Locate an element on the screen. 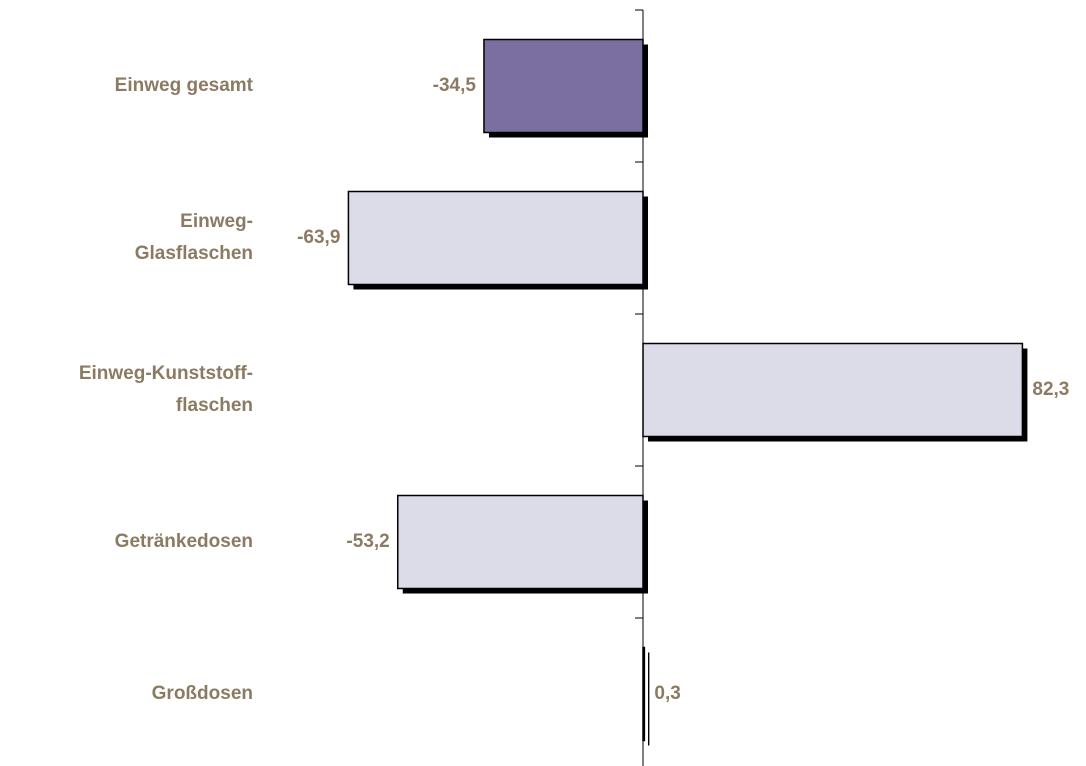  category-label: Getränkedosen is located at coordinates (183, 541).